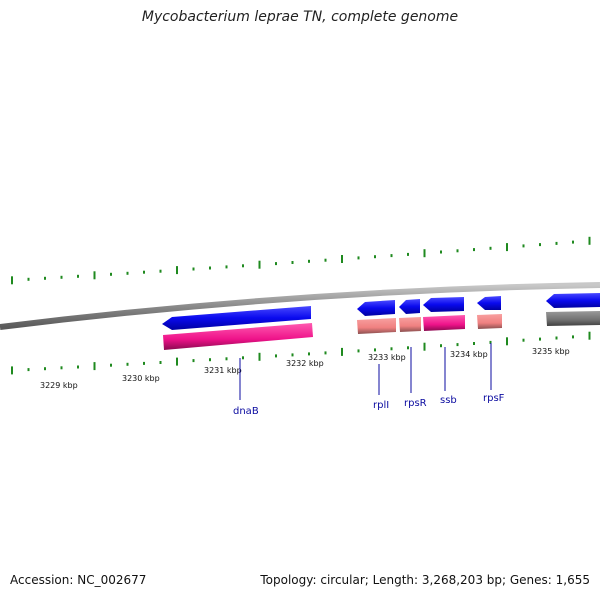  I want to click on cds-arrow-ssb, so click(443, 304).